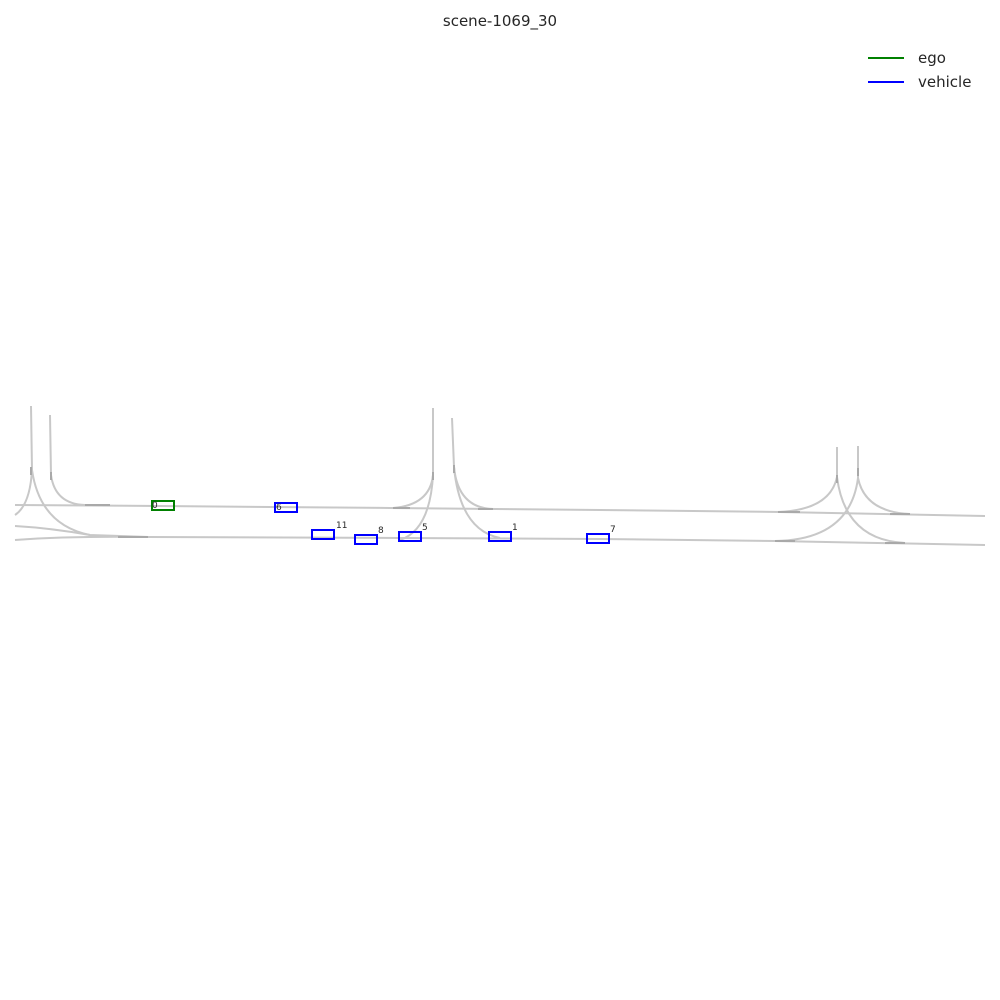 This screenshot has width=1000, height=1000. What do you see at coordinates (932, 58) in the screenshot?
I see `legend-label-ego: ego` at bounding box center [932, 58].